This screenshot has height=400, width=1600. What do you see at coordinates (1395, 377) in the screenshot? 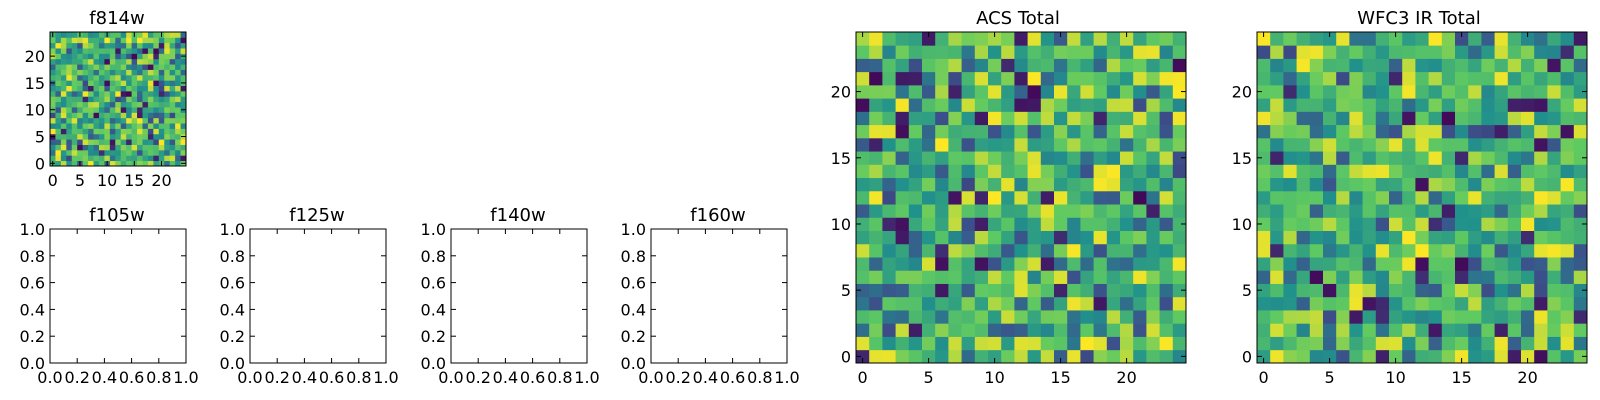
I see `wfc3-ir-total-x-tick-label: 10` at bounding box center [1395, 377].